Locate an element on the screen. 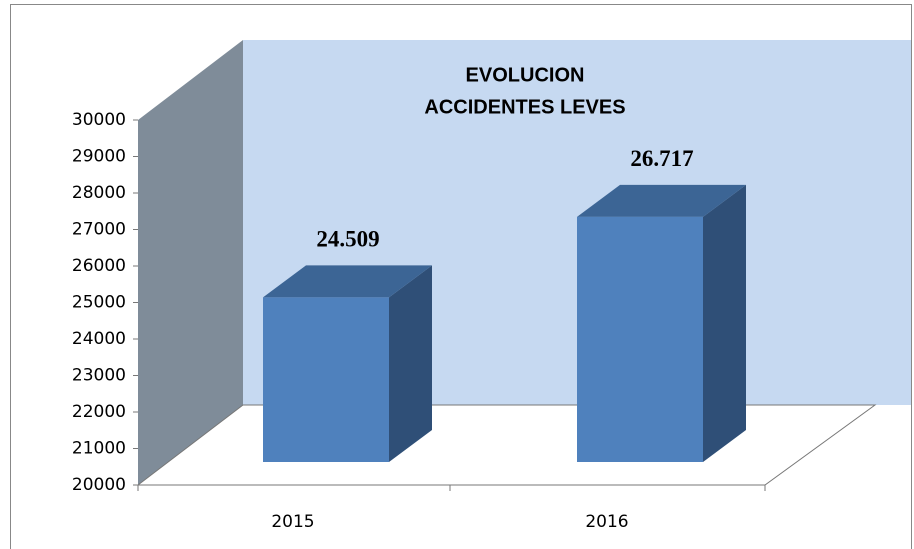 The image size is (914, 549). chart-title: ACCIDENTES LEVES is located at coordinates (524, 107).